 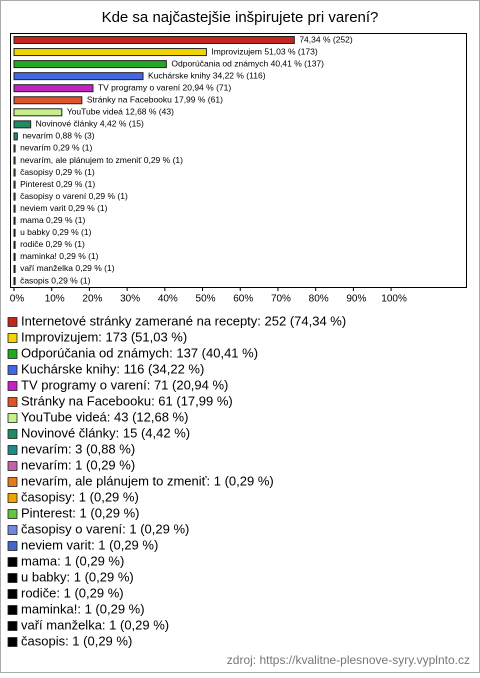 What do you see at coordinates (105, 432) in the screenshot?
I see `legend-label: Novinové články: 15 (4,42 %)` at bounding box center [105, 432].